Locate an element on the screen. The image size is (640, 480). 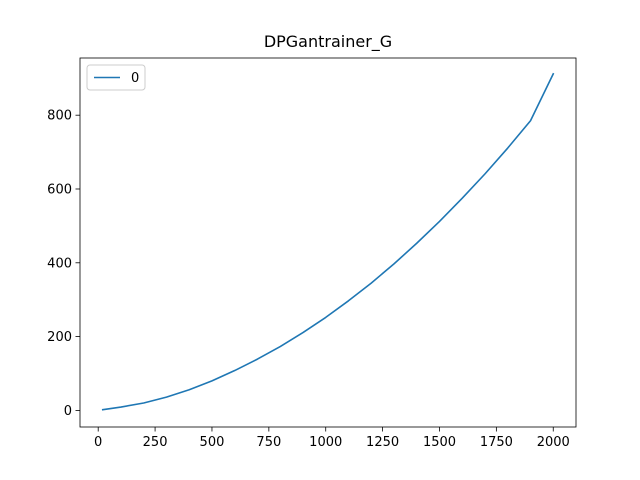
legend-label-0: 0 is located at coordinates (135, 78).